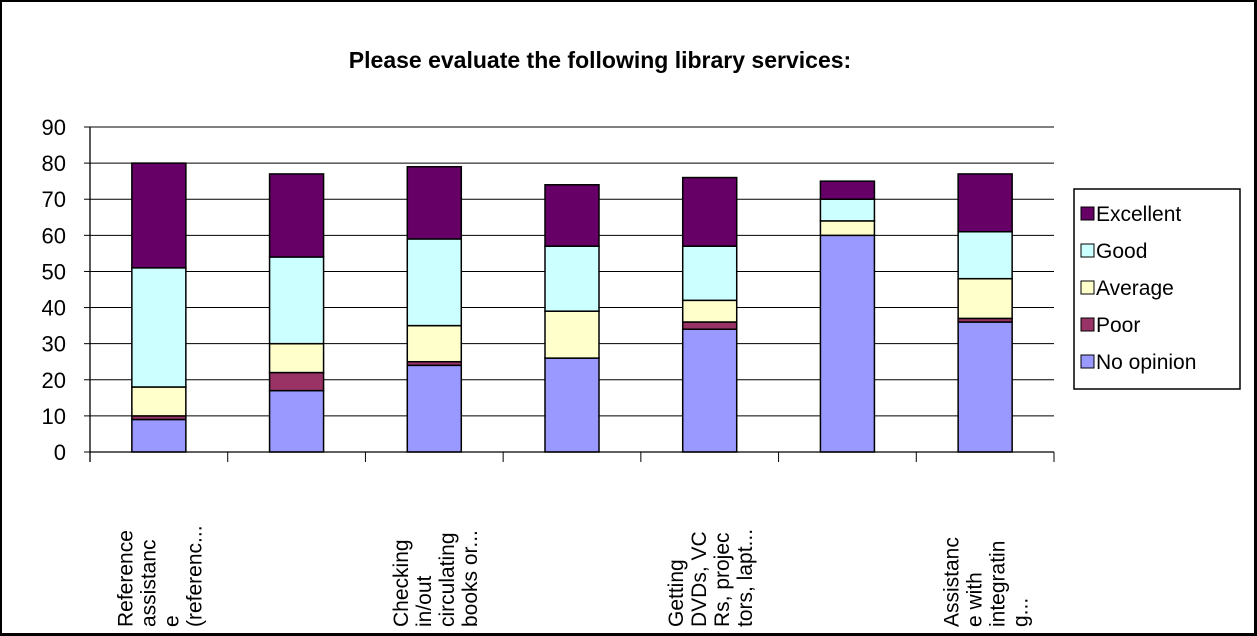 Image resolution: width=1257 pixels, height=636 pixels. What do you see at coordinates (60, 452) in the screenshot?
I see `y-tick-label: 0` at bounding box center [60, 452].